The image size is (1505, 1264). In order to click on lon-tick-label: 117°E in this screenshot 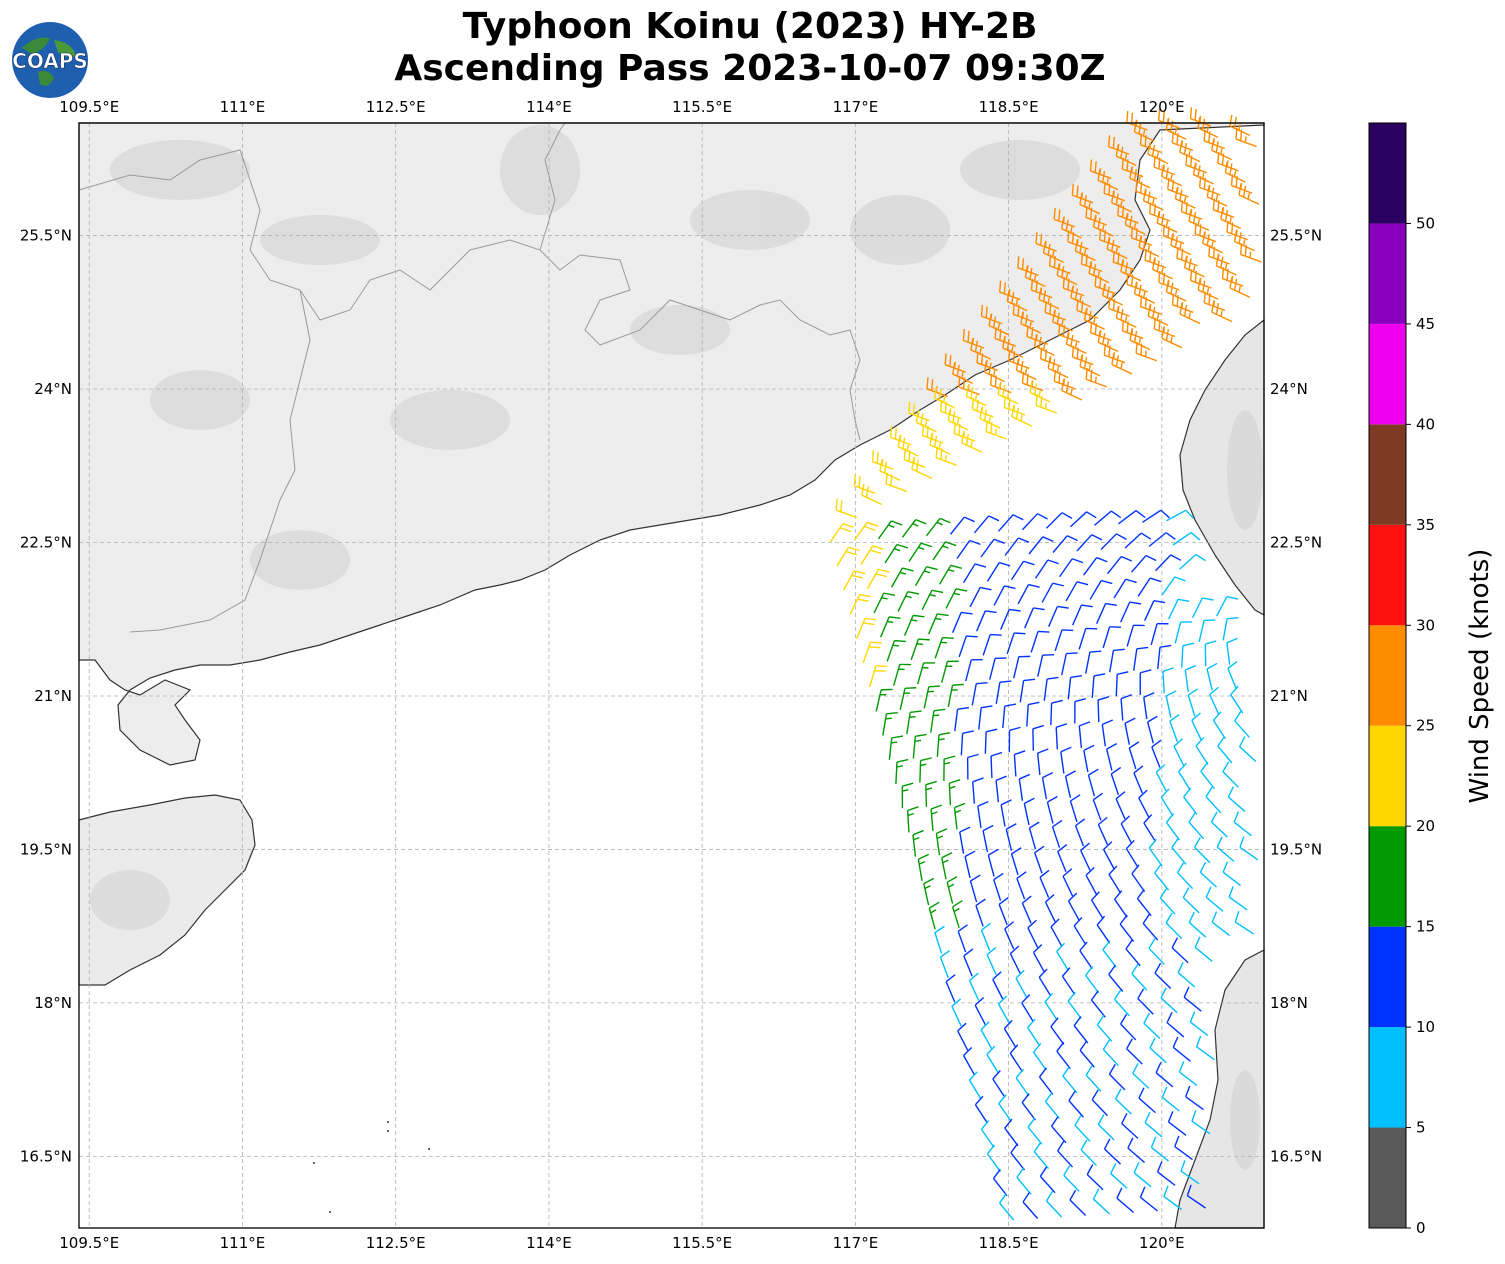, I will do `click(856, 107)`.